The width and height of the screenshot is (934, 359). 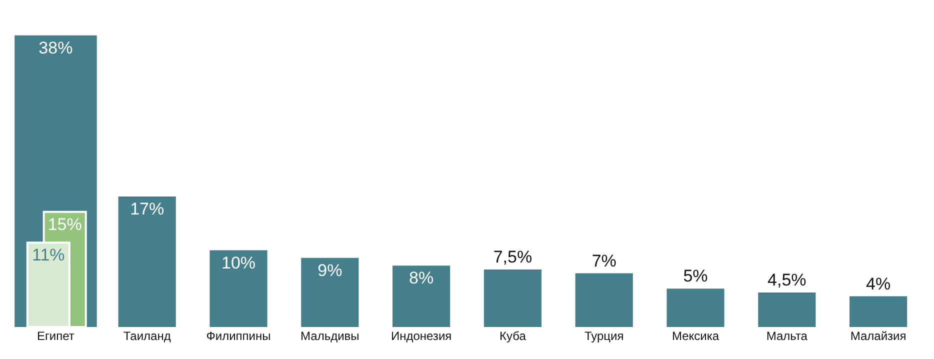 What do you see at coordinates (696, 336) in the screenshot?
I see `x-tick-label: Мексика` at bounding box center [696, 336].